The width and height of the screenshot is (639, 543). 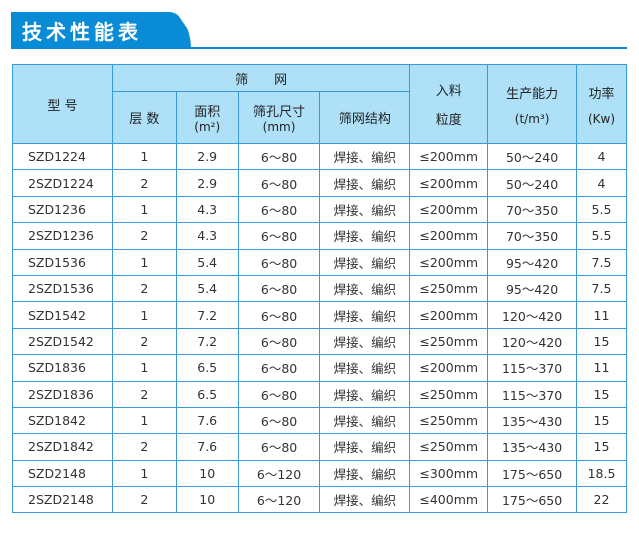 What do you see at coordinates (62, 156) in the screenshot?
I see `cell-model: SZD1224` at bounding box center [62, 156].